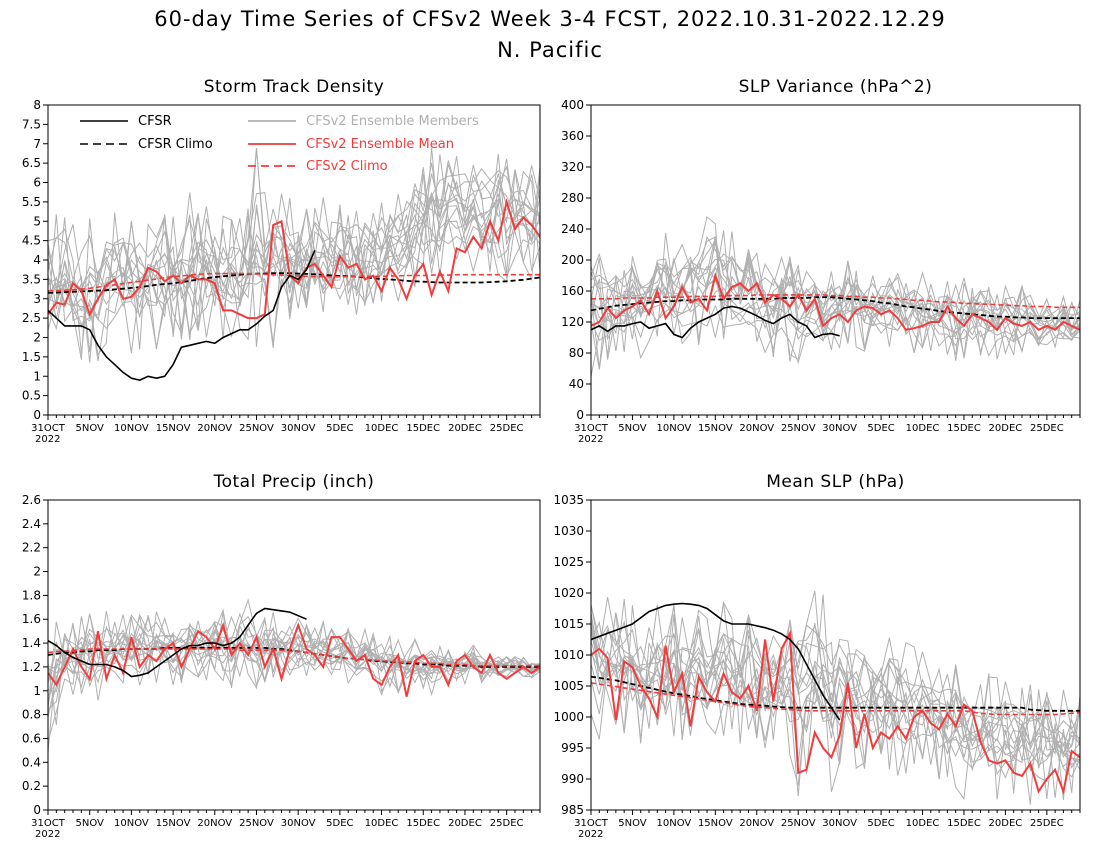 The height and width of the screenshot is (850, 1100). What do you see at coordinates (31, 667) in the screenshot?
I see `y-tick-label: 1.2` at bounding box center [31, 667].